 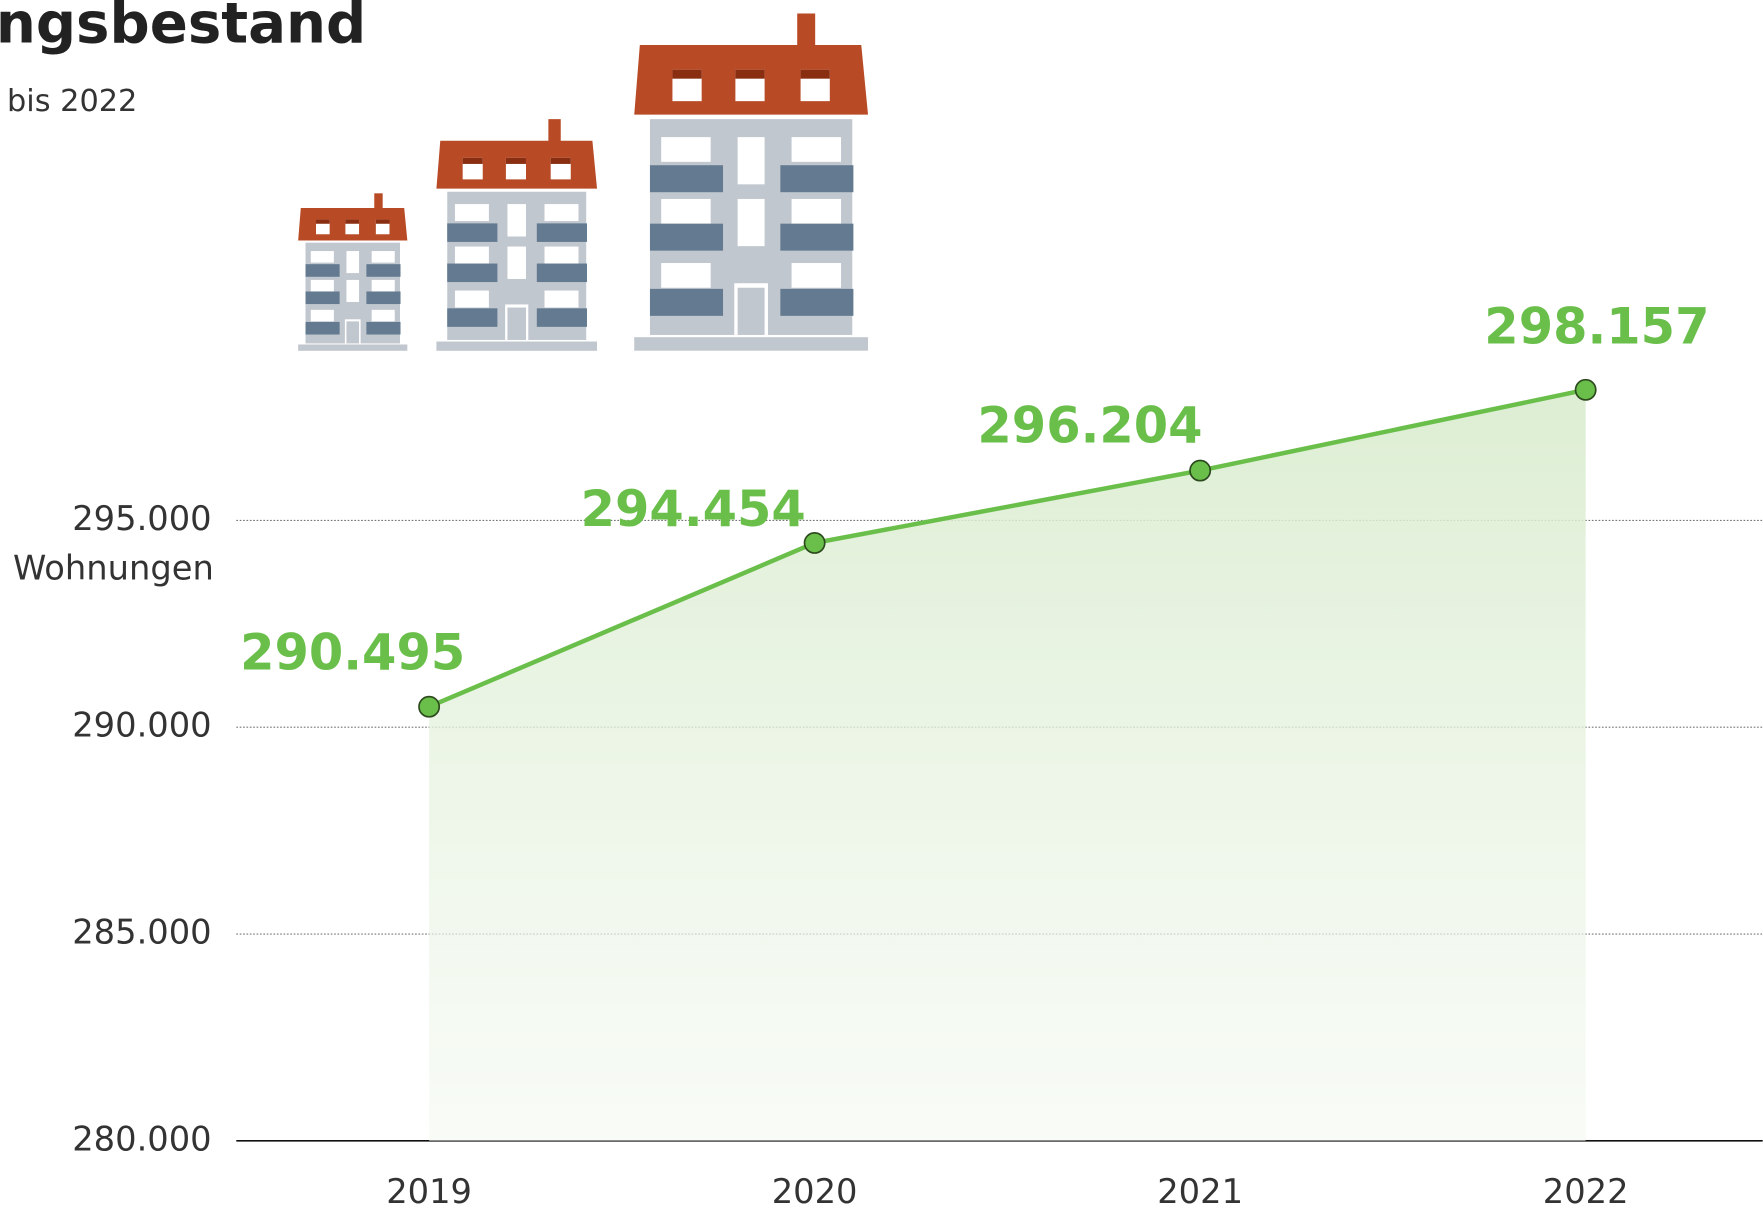 I want to click on y-tick-label: 290.000, so click(x=141, y=725).